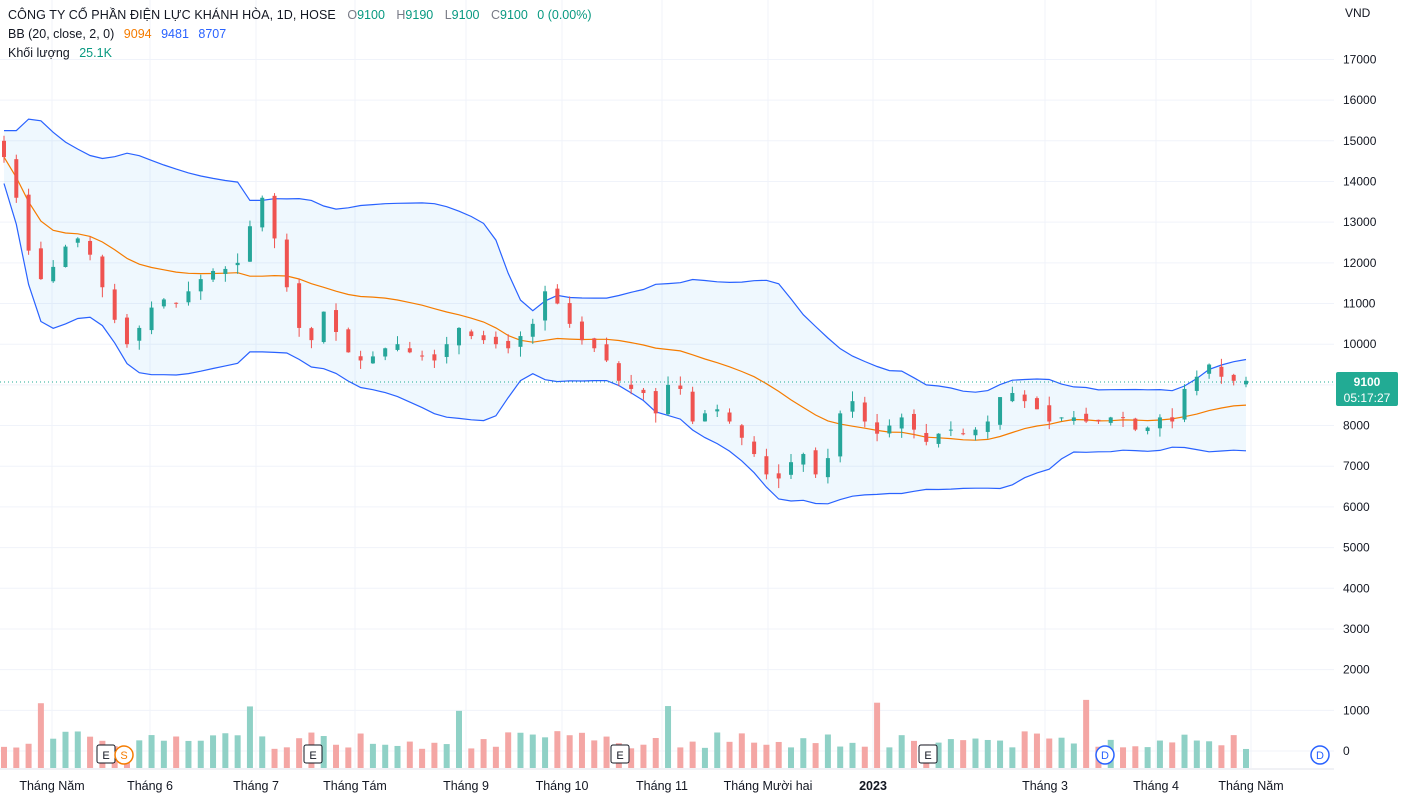  What do you see at coordinates (1320, 756) in the screenshot?
I see `marker-label: D` at bounding box center [1320, 756].